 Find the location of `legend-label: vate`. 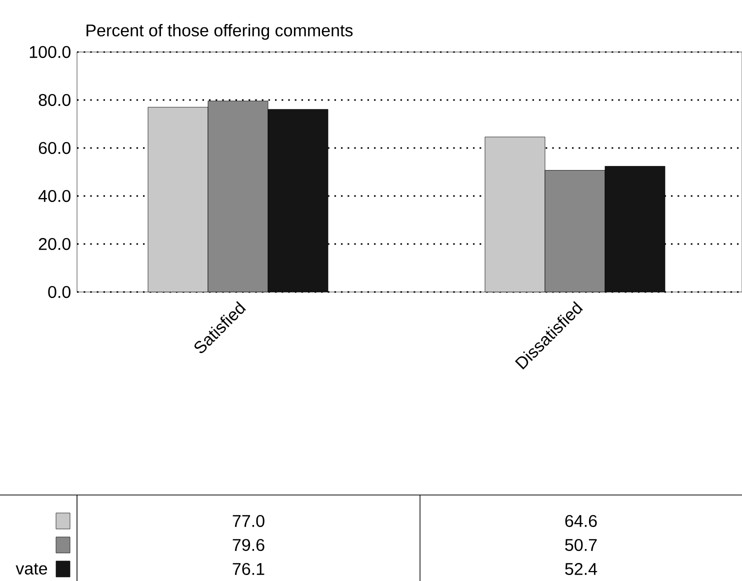

legend-label: vate is located at coordinates (32, 569).